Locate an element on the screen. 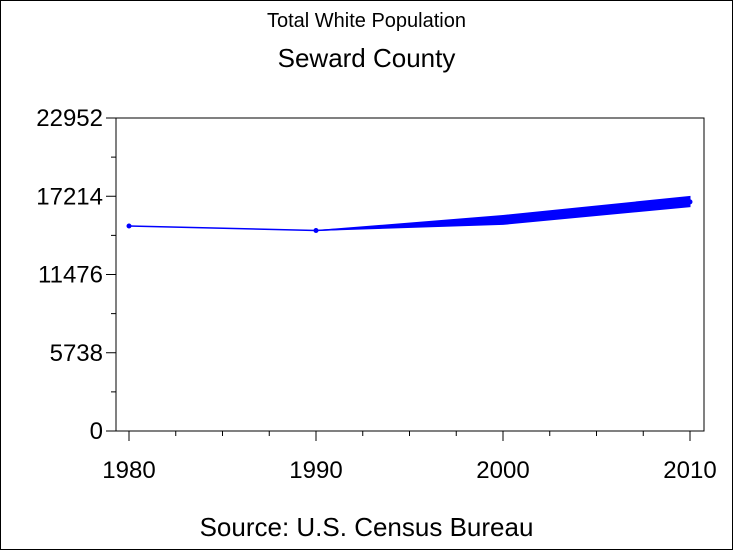  source-note: Source: U.S. Census Bureau is located at coordinates (366, 527).